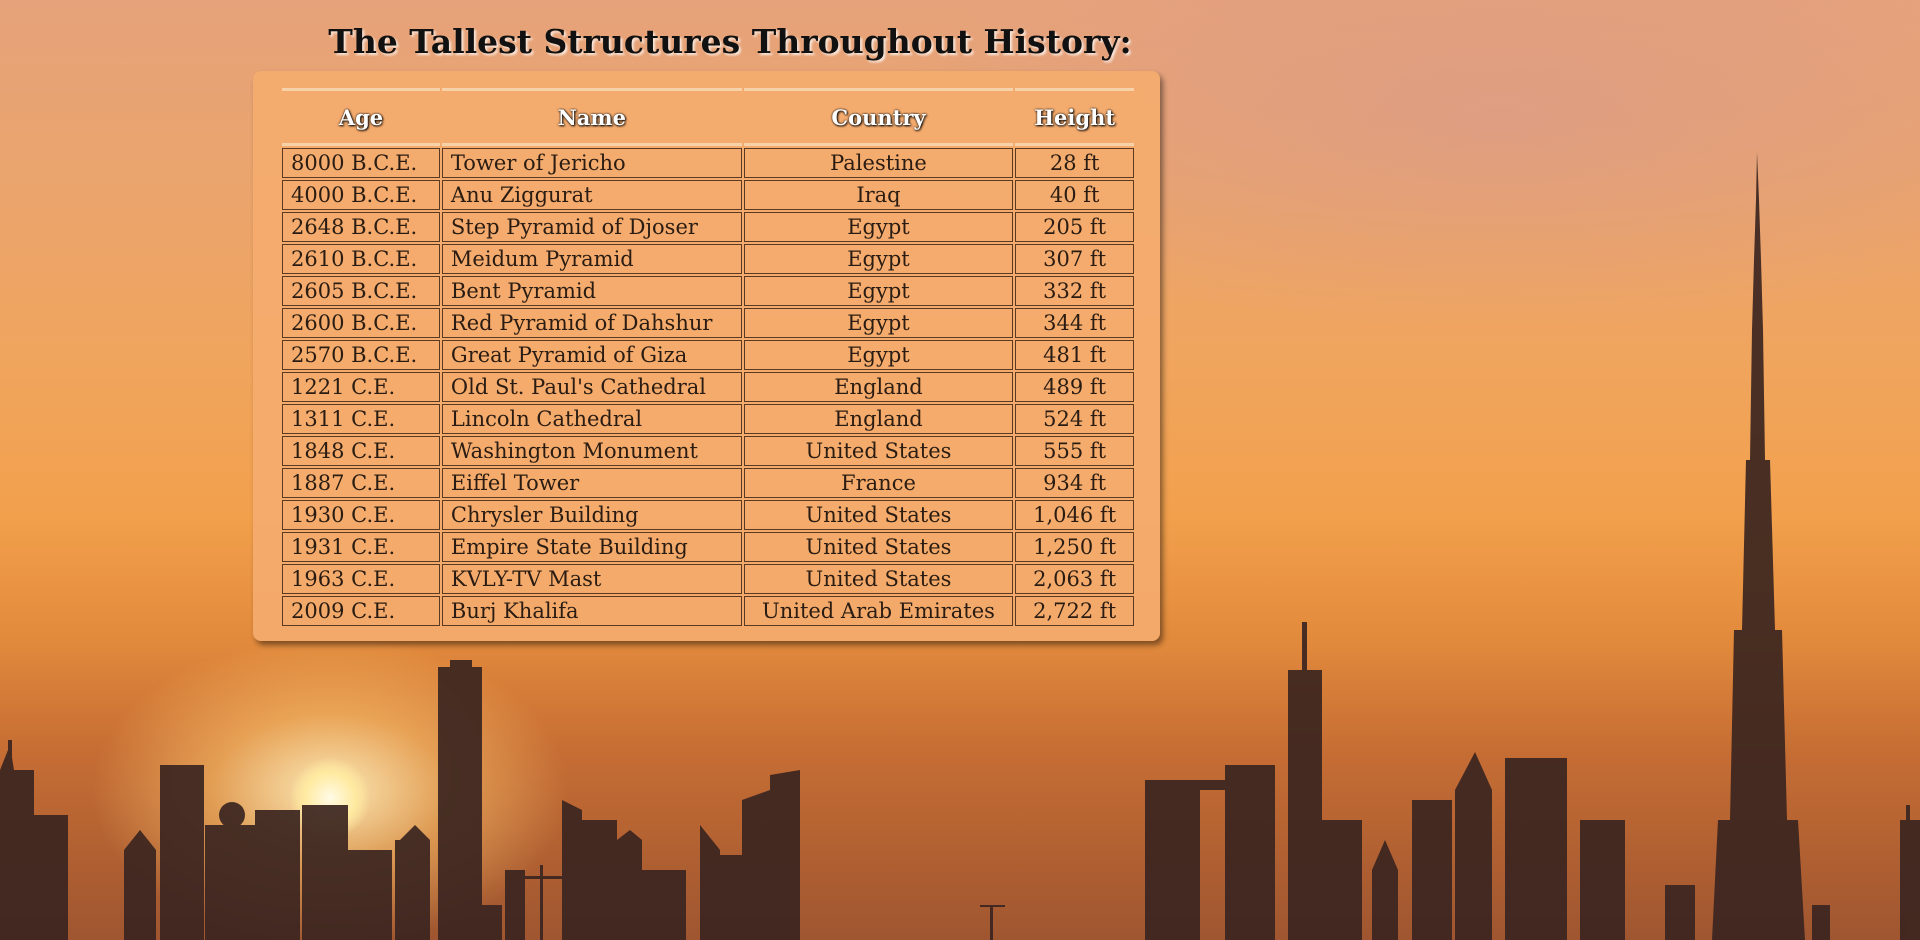 The image size is (1920, 940). I want to click on table-row: 2610 B.C.E. Meidum Pyramid Egypt 307 ft, so click(708, 259).